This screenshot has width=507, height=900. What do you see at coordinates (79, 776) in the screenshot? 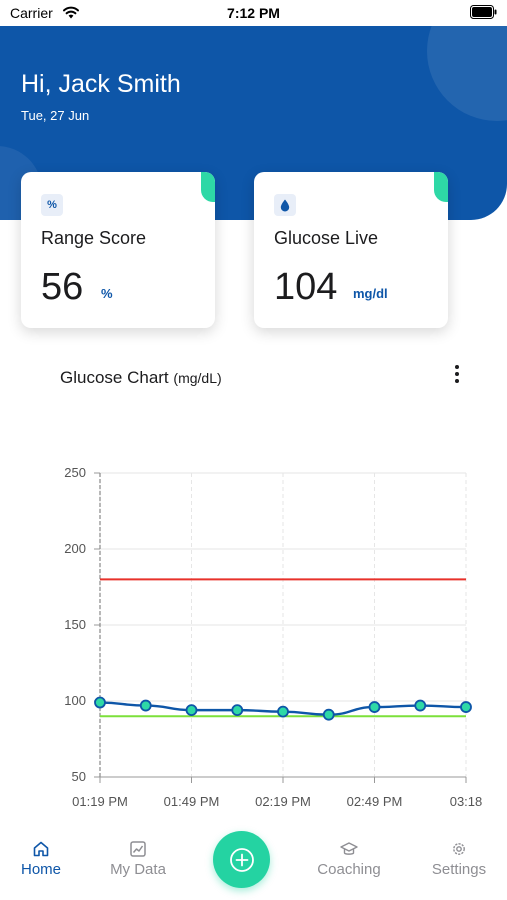
I see `y-tick-label: 50` at bounding box center [79, 776].